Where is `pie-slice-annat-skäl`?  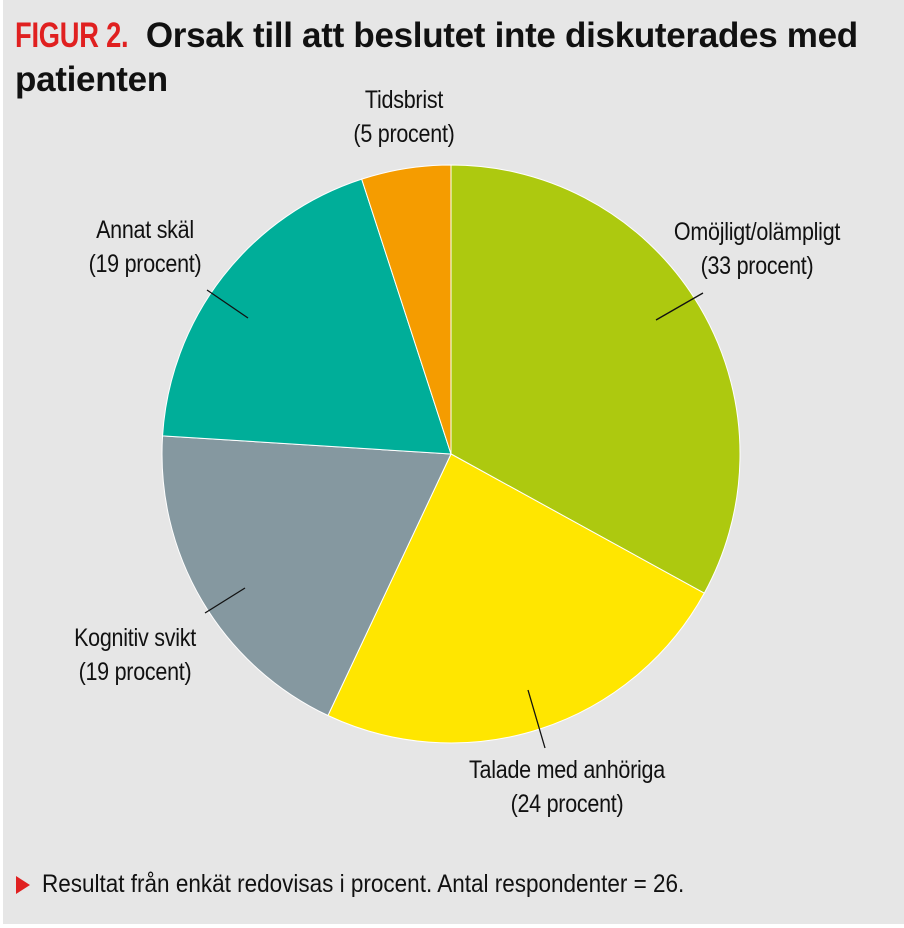 pie-slice-annat-skäl is located at coordinates (307, 316).